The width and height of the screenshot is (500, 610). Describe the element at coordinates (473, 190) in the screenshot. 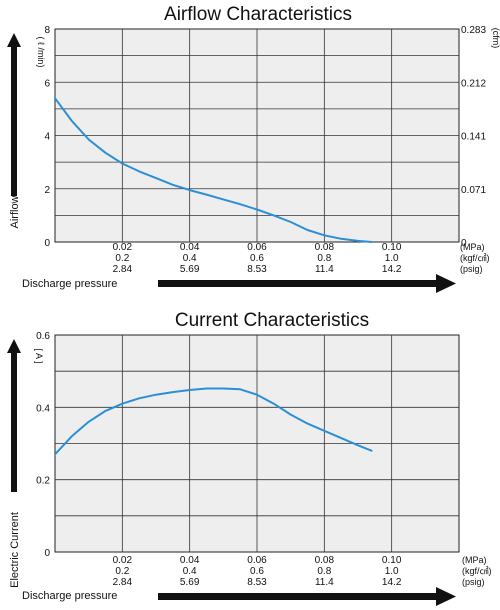

I see `y2-tick-label: 0.071` at that location.